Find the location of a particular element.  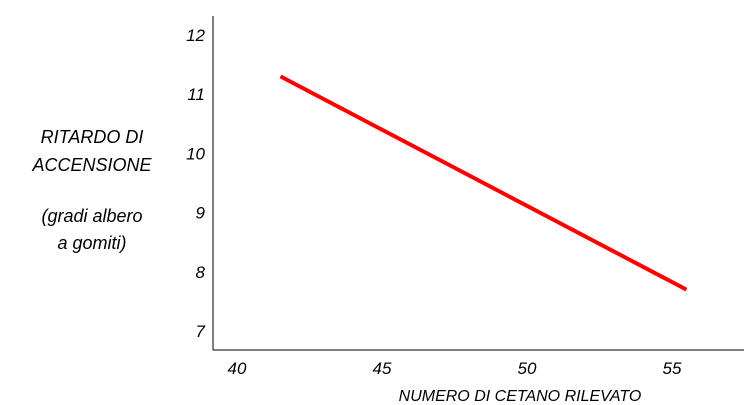

x-tick-label: 55 is located at coordinates (672, 368).